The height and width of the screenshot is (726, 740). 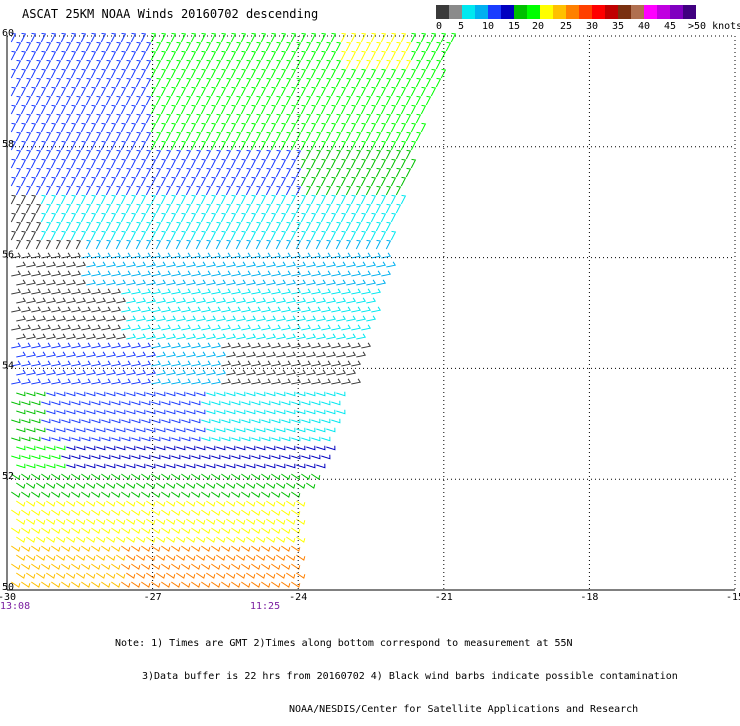 I want to click on pass-time-mid: 11:25, so click(x=265, y=606).